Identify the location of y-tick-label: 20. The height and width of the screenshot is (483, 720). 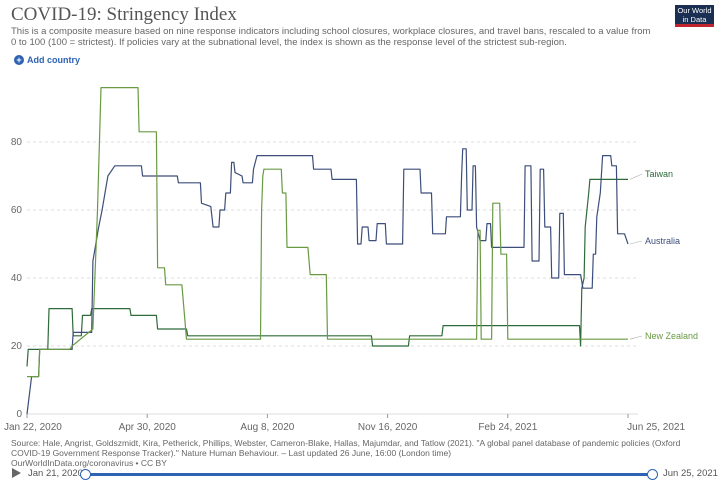
(17, 346).